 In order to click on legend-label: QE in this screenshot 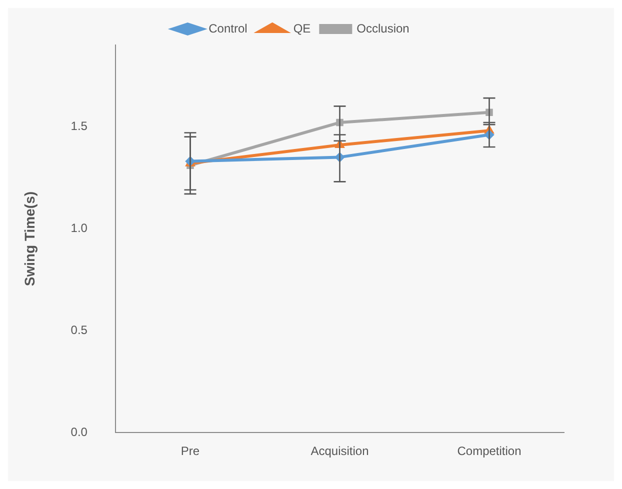, I will do `click(302, 28)`.